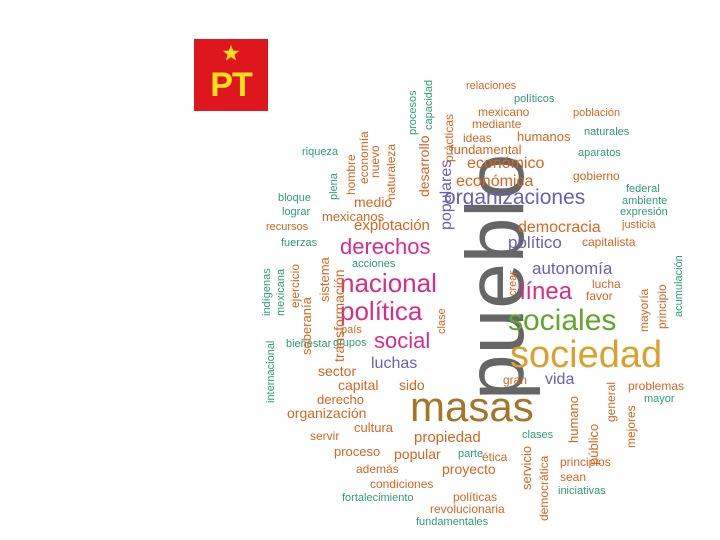  I want to click on word-organizaciones: organizaciones, so click(515, 197).